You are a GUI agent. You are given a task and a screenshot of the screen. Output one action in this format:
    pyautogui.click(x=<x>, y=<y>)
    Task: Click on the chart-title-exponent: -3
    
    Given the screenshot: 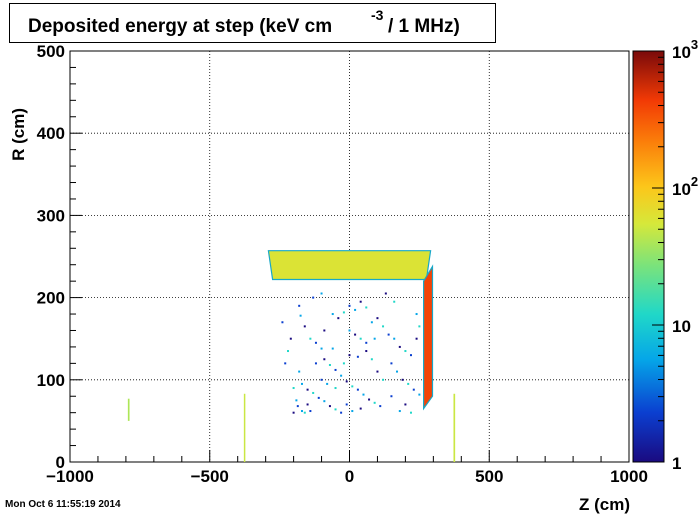 What is the action you would take?
    pyautogui.click(x=377, y=15)
    